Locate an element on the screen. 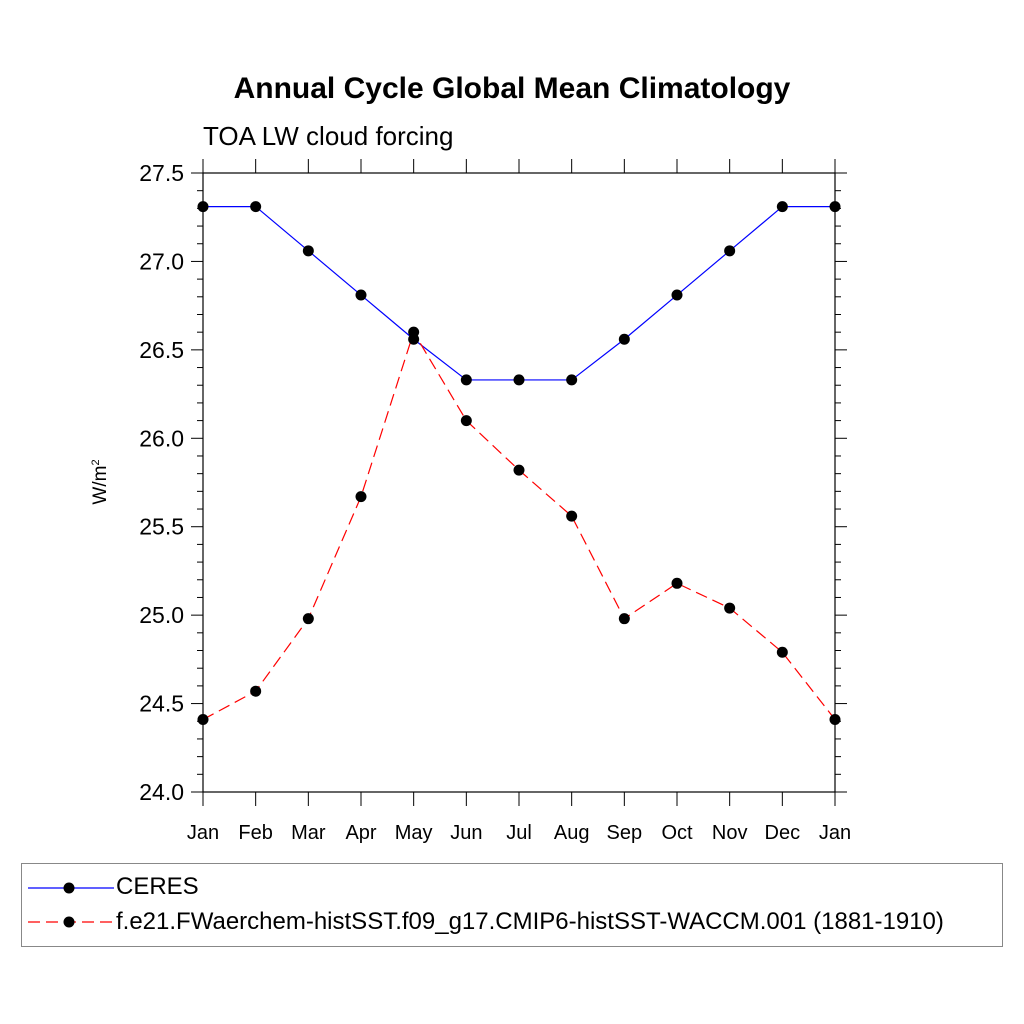 The image size is (1024, 1024). chart-subtitle: TOA LW cloud forcing is located at coordinates (328, 136).